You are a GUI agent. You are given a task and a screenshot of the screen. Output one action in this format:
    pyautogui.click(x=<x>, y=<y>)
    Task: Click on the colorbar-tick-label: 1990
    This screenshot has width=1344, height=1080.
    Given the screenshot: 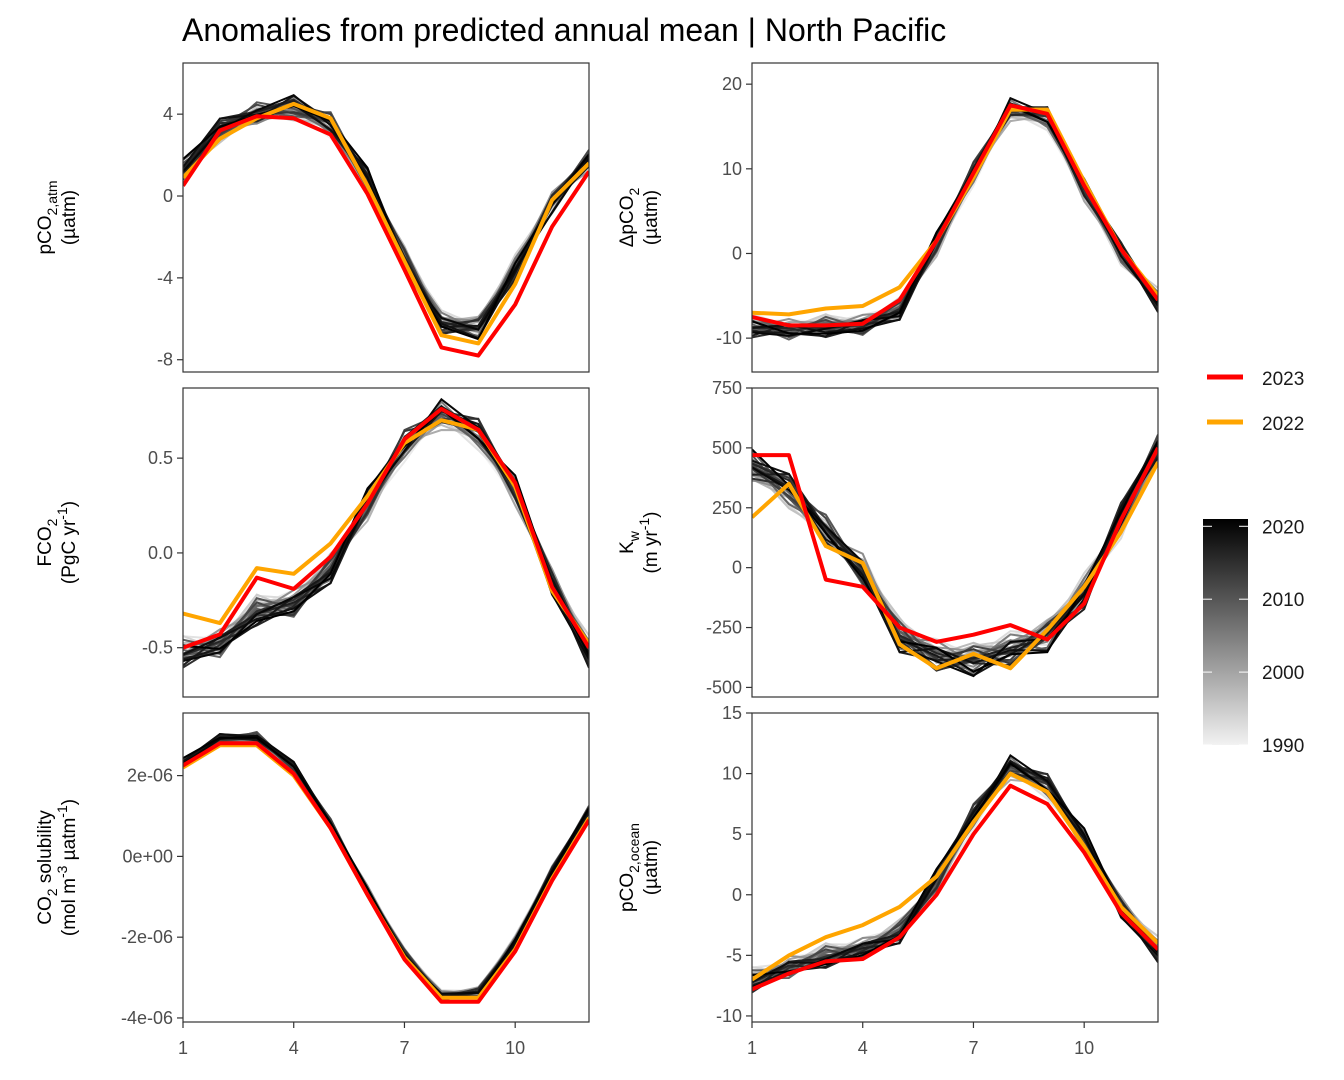 What is the action you would take?
    pyautogui.click(x=1283, y=746)
    